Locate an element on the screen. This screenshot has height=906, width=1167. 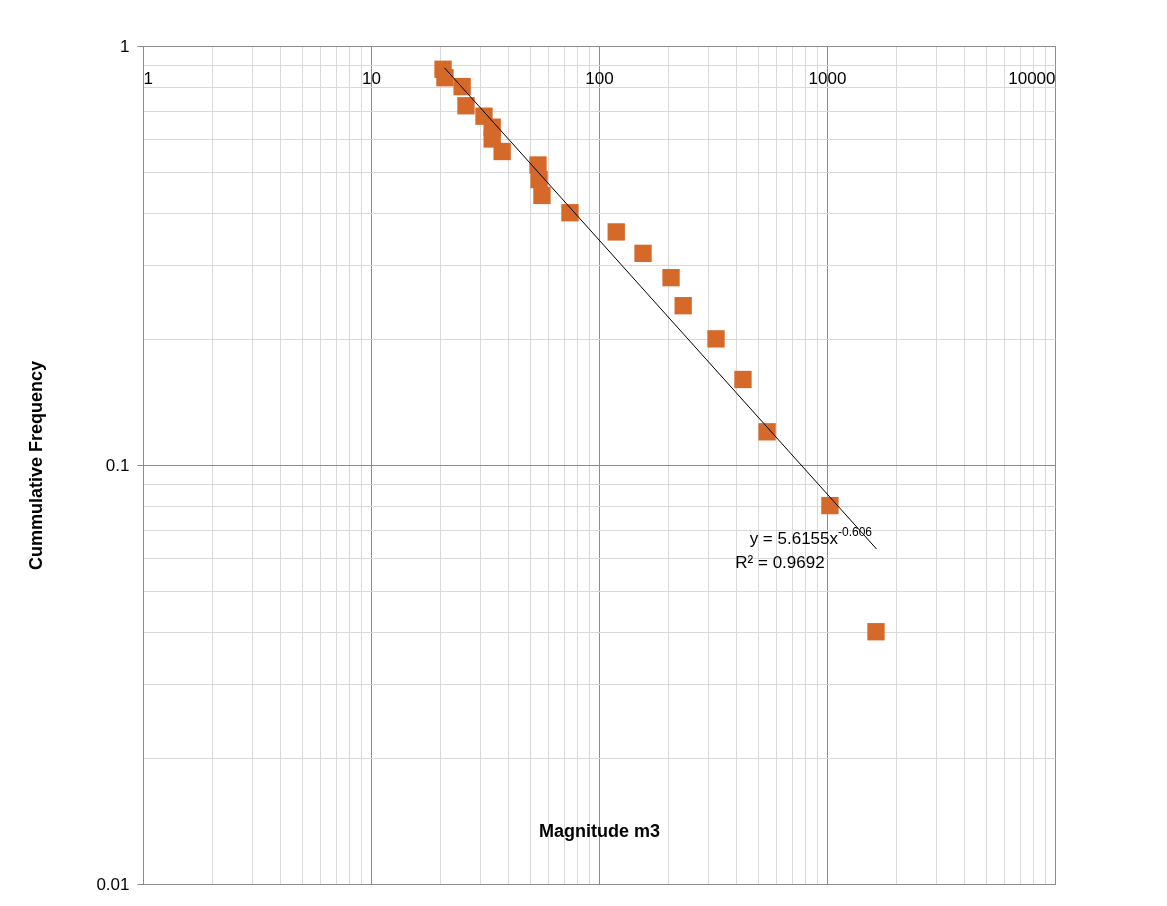
y-tick-label: 1 is located at coordinates (125, 46).